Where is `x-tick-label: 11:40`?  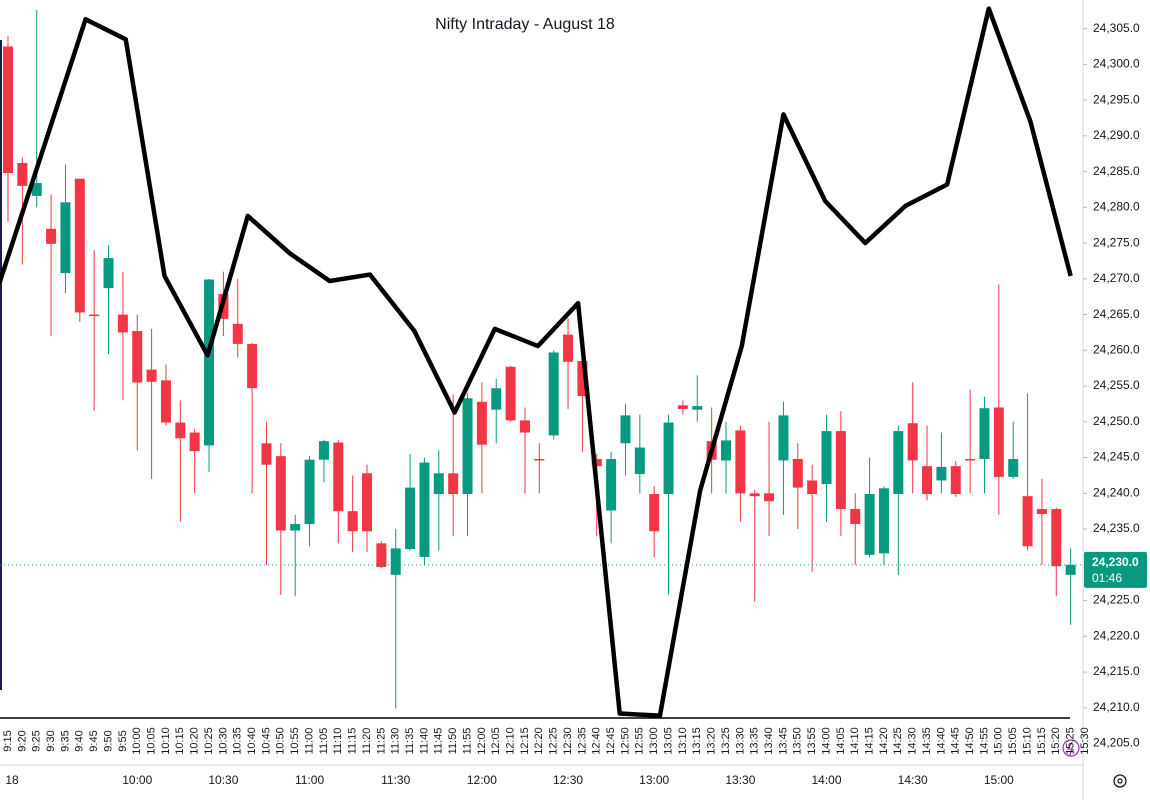 x-tick-label: 11:40 is located at coordinates (424, 741).